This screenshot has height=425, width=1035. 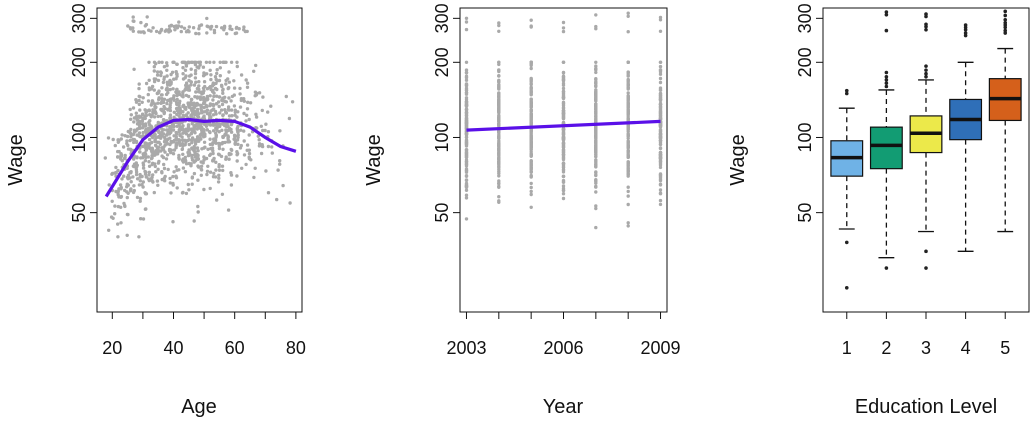 I want to click on age-points, so click(x=199, y=127).